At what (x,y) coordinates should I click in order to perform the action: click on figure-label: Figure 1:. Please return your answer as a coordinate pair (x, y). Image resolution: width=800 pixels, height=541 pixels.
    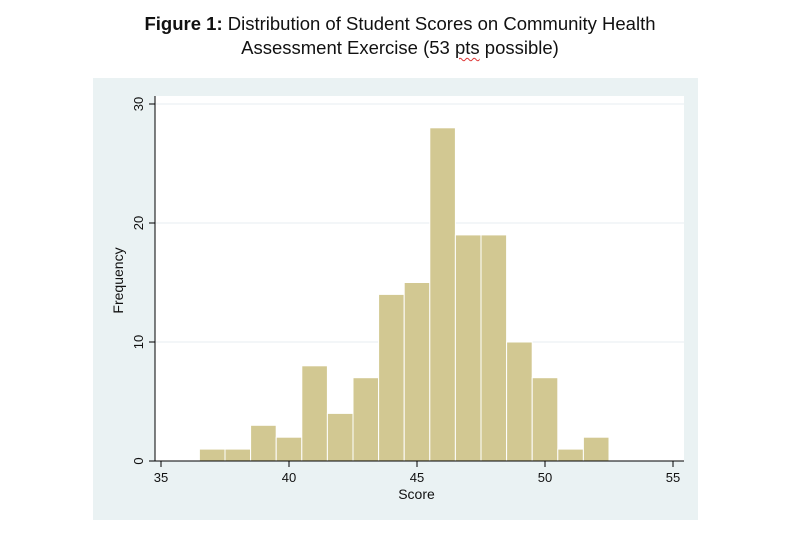
    Looking at the image, I should click on (183, 23).